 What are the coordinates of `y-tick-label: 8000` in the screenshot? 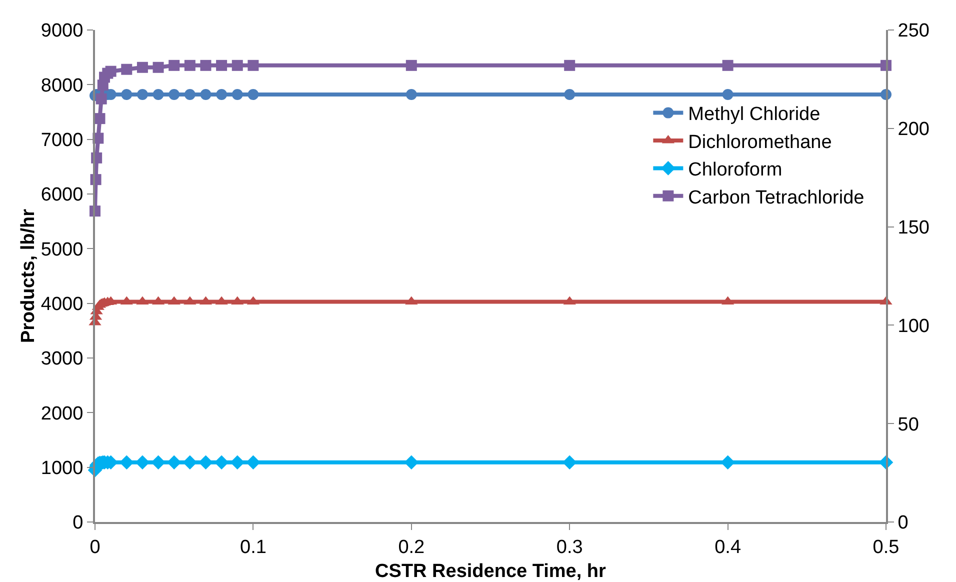 It's located at (62, 85).